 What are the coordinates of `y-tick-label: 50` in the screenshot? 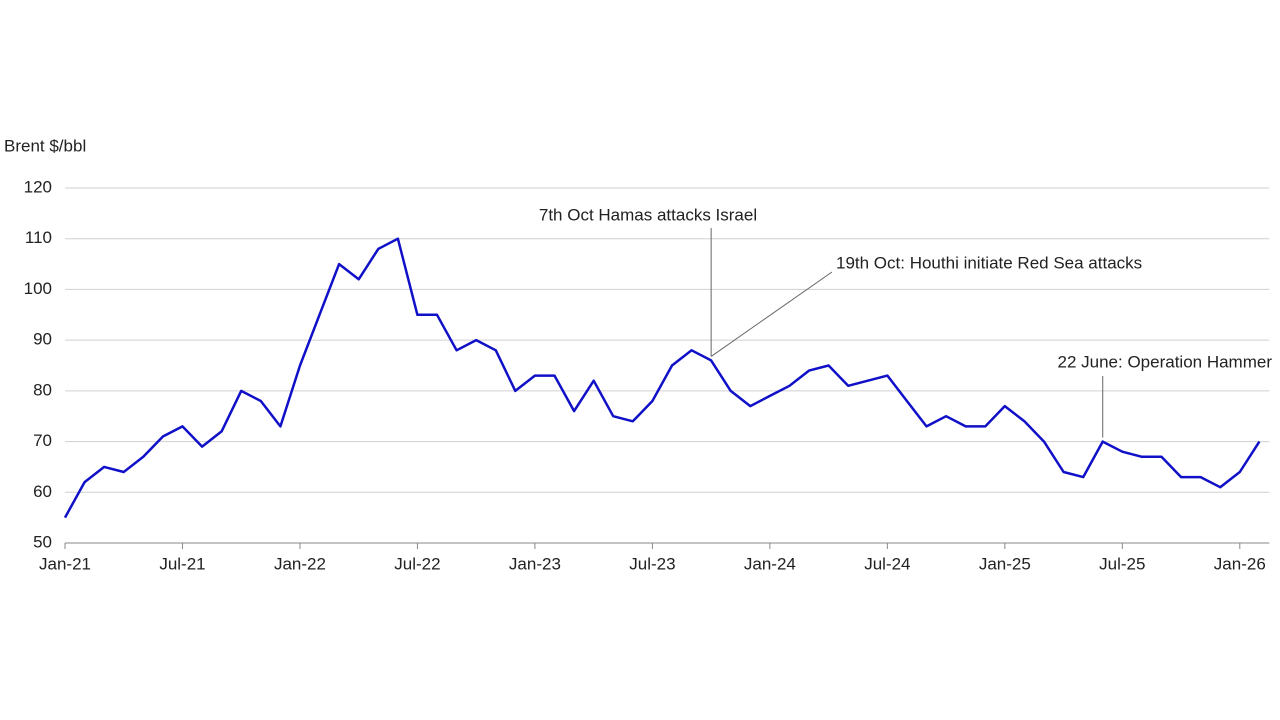 It's located at (42, 541).